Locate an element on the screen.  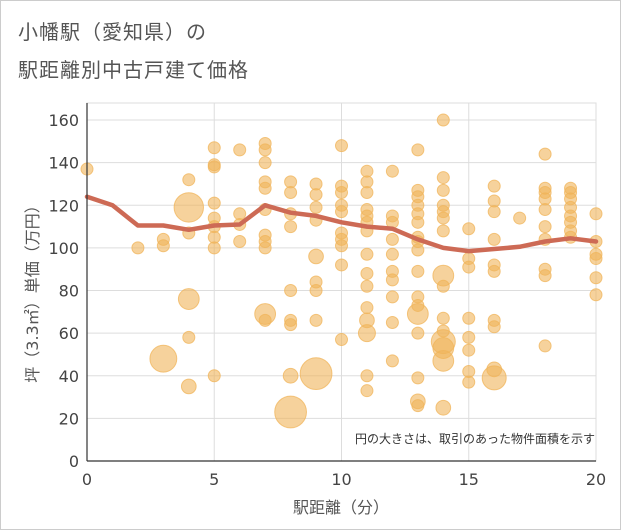
y-tick-label: 40 is located at coordinates (69, 376).